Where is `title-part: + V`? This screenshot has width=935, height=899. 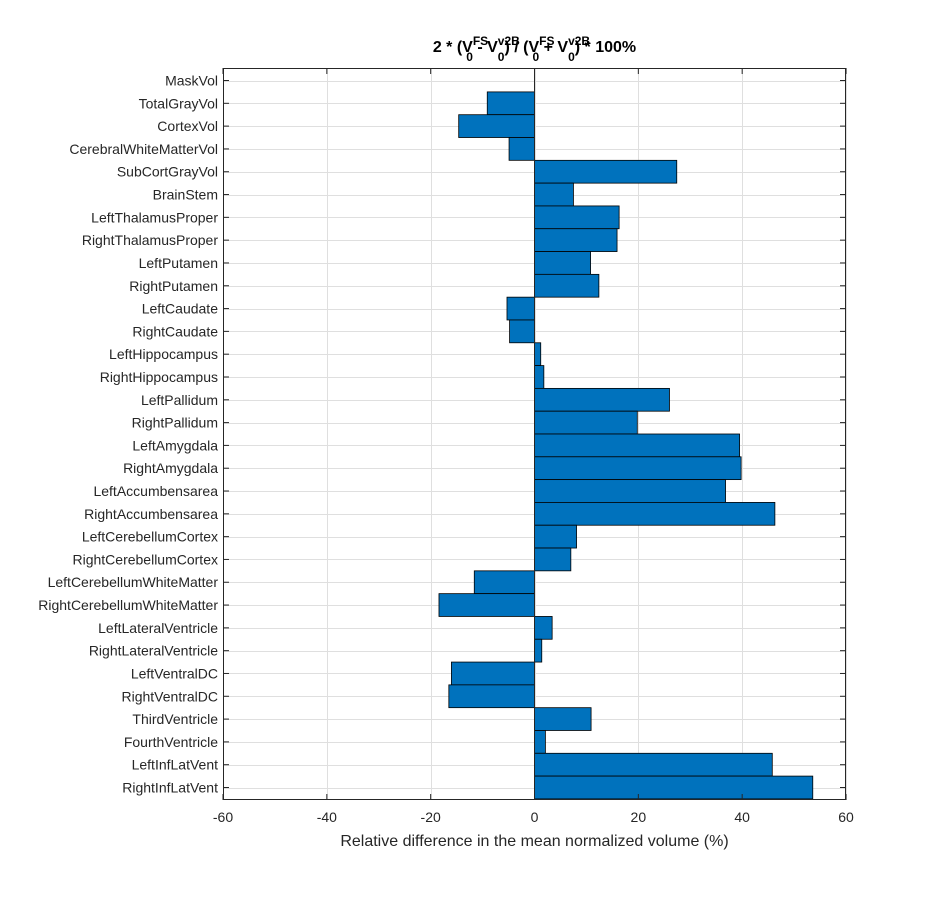 title-part: + V is located at coordinates (553, 47).